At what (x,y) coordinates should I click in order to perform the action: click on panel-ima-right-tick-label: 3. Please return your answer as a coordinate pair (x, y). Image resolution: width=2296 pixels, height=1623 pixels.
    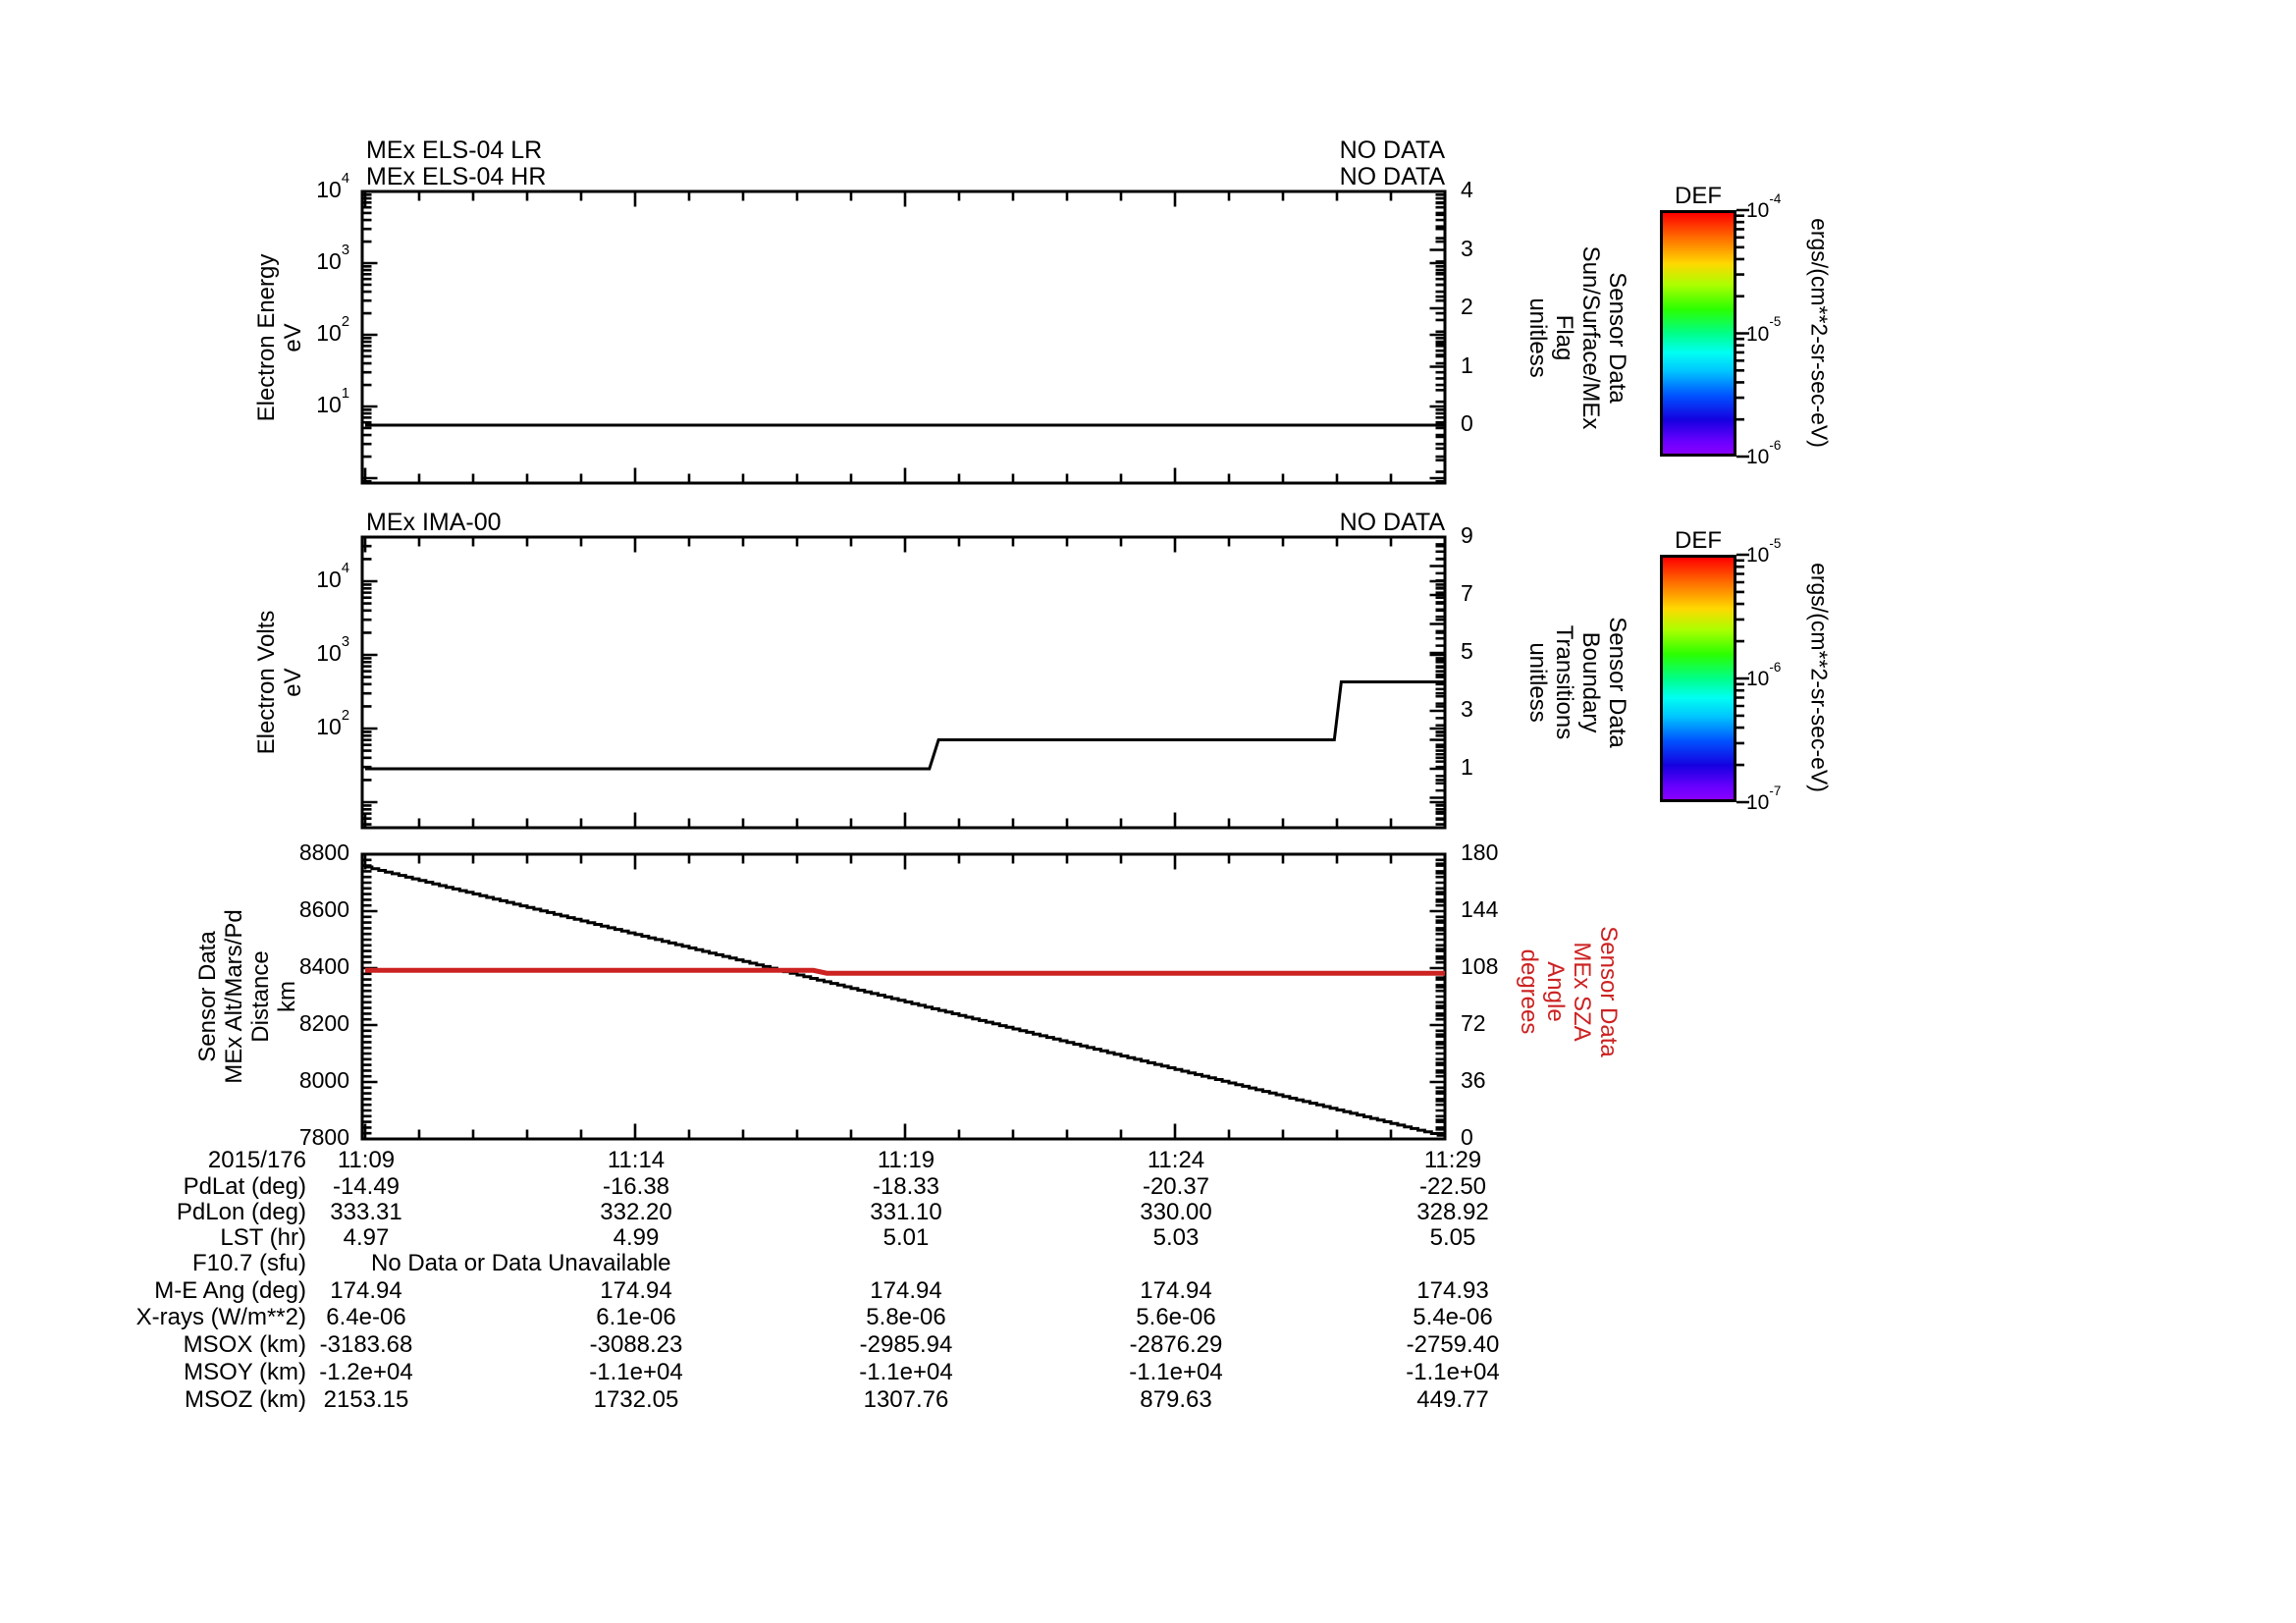
    Looking at the image, I should click on (1467, 709).